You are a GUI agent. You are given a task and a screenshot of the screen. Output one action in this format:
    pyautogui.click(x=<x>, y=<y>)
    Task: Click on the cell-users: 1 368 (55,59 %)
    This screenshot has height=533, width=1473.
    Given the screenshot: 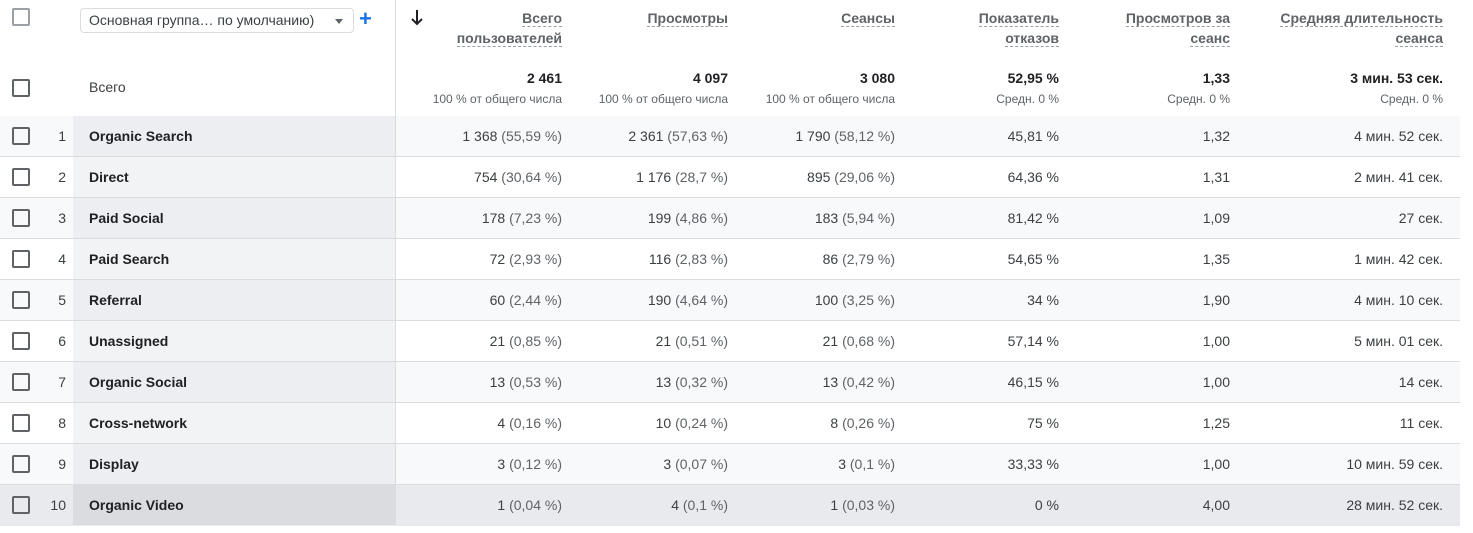 What is the action you would take?
    pyautogui.click(x=481, y=136)
    